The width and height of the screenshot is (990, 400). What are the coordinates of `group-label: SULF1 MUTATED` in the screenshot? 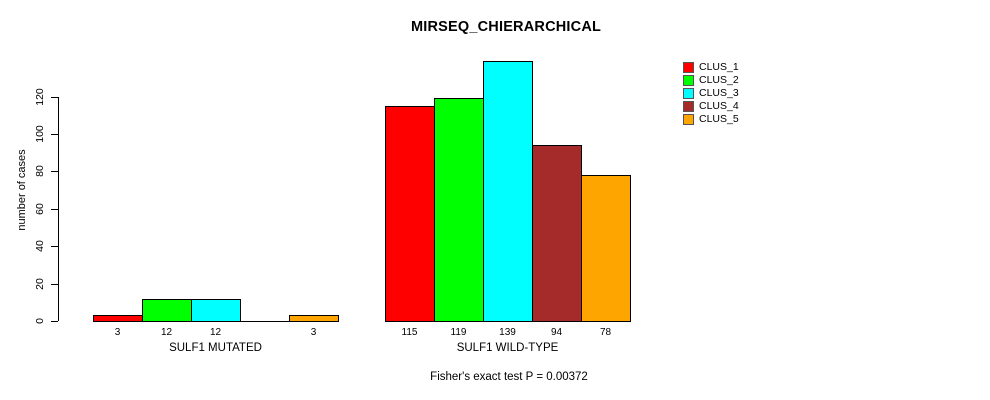 It's located at (215, 348).